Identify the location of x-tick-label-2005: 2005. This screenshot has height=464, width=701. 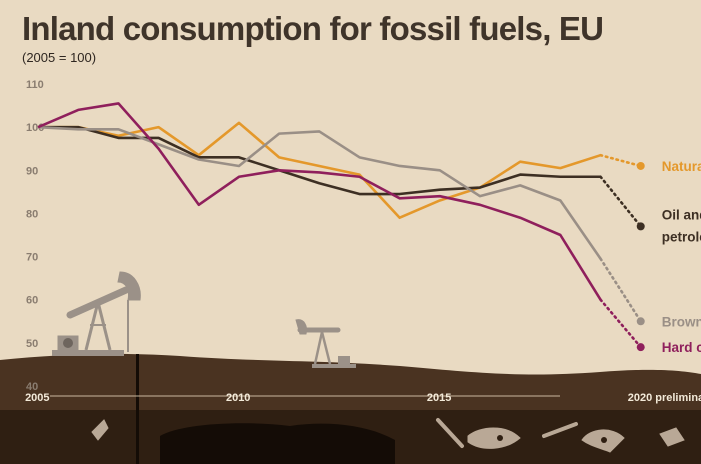
(37, 398).